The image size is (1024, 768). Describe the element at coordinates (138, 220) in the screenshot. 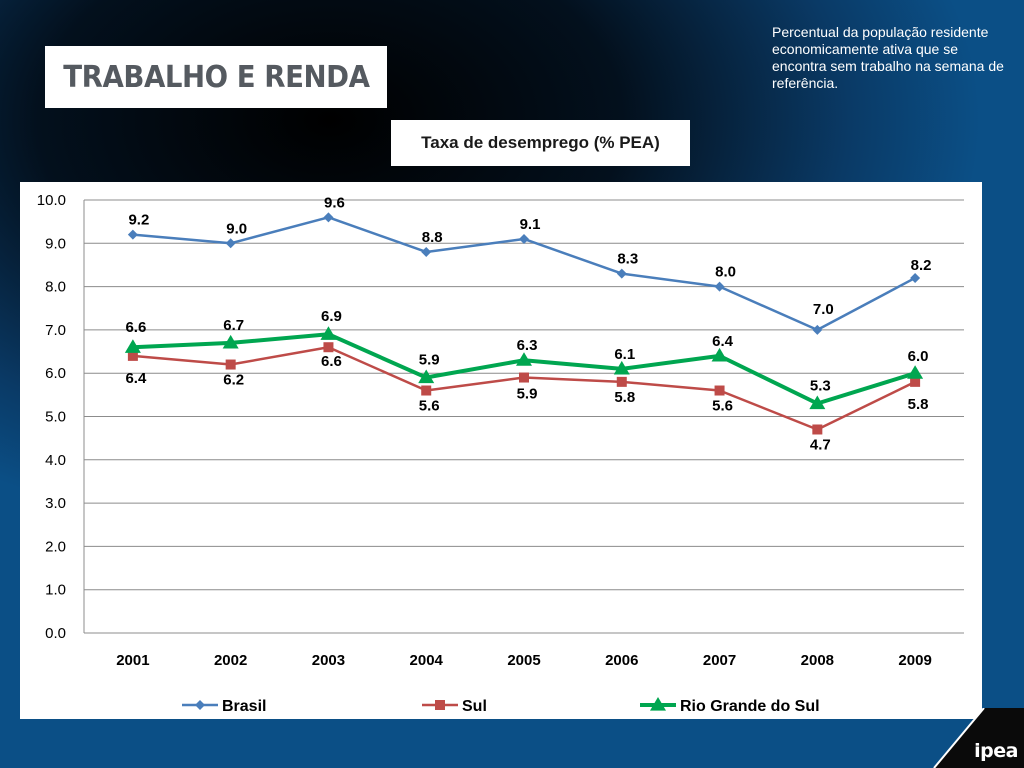

I see `data-label: 9.2` at that location.